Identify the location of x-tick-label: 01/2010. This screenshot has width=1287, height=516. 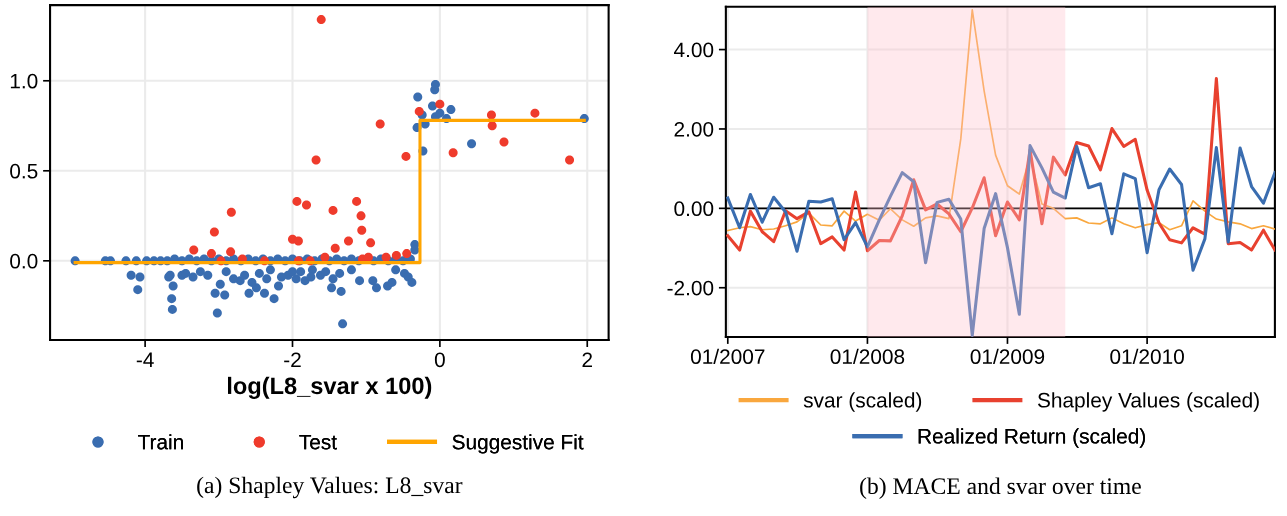
(1147, 356).